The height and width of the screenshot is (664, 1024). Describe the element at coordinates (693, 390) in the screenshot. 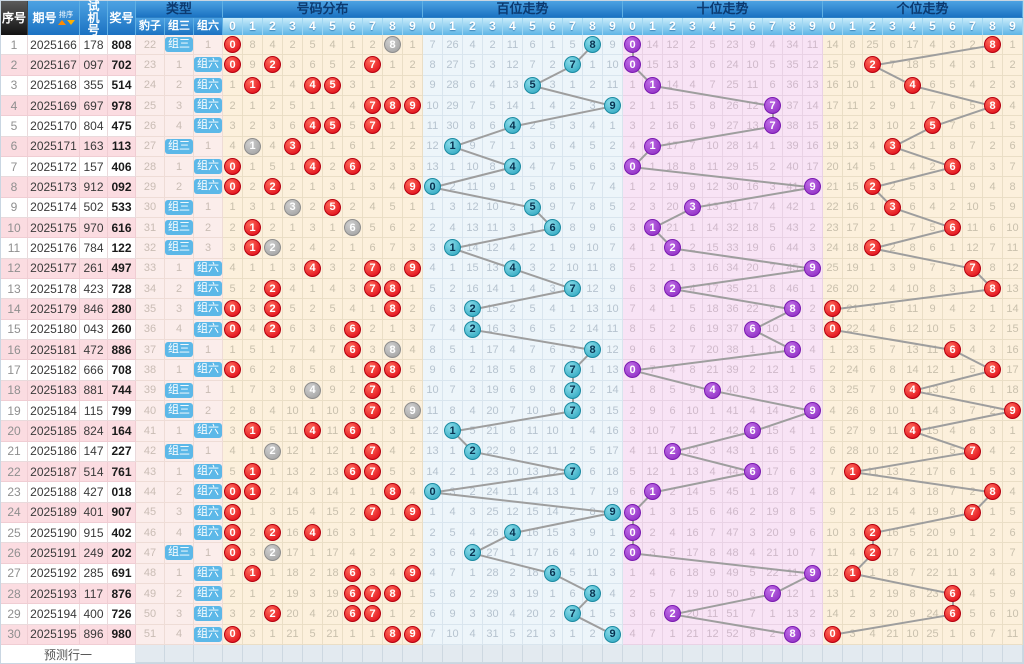

I see `tens-cell: 9` at that location.